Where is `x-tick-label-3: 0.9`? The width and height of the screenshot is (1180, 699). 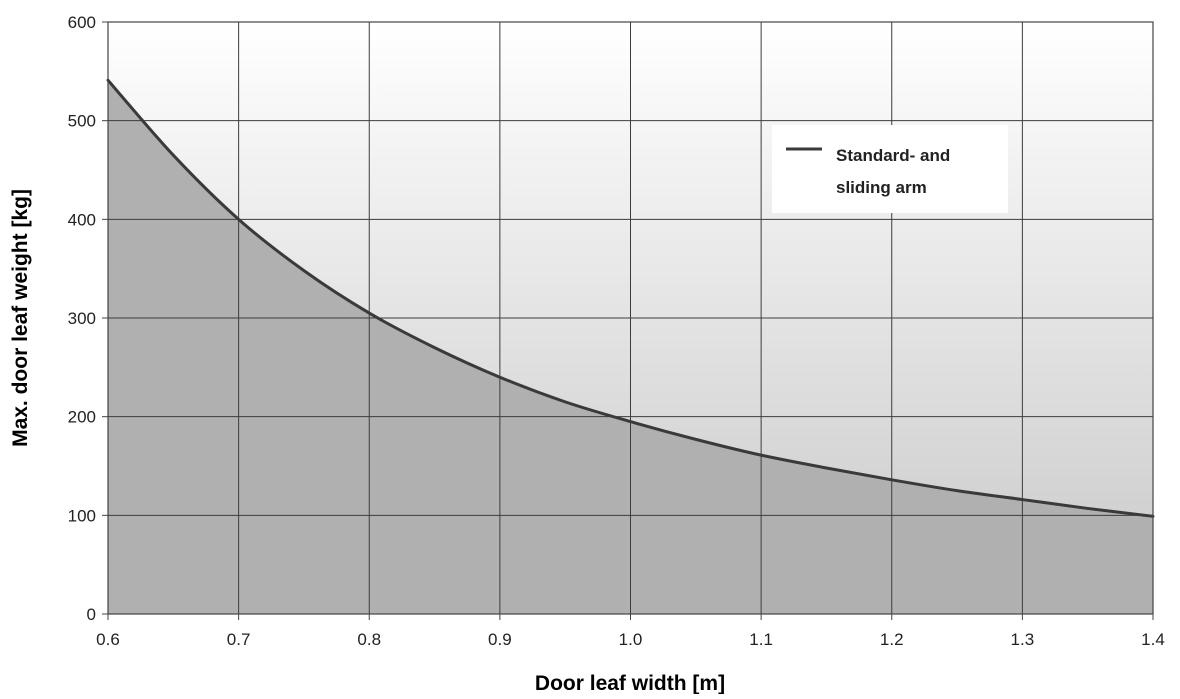 x-tick-label-3: 0.9 is located at coordinates (500, 639).